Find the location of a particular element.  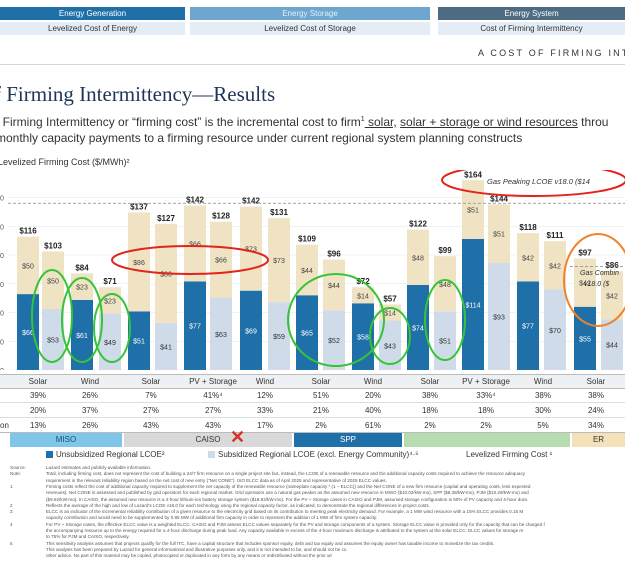

bar-lcoe-label: $61 is located at coordinates (82, 336).